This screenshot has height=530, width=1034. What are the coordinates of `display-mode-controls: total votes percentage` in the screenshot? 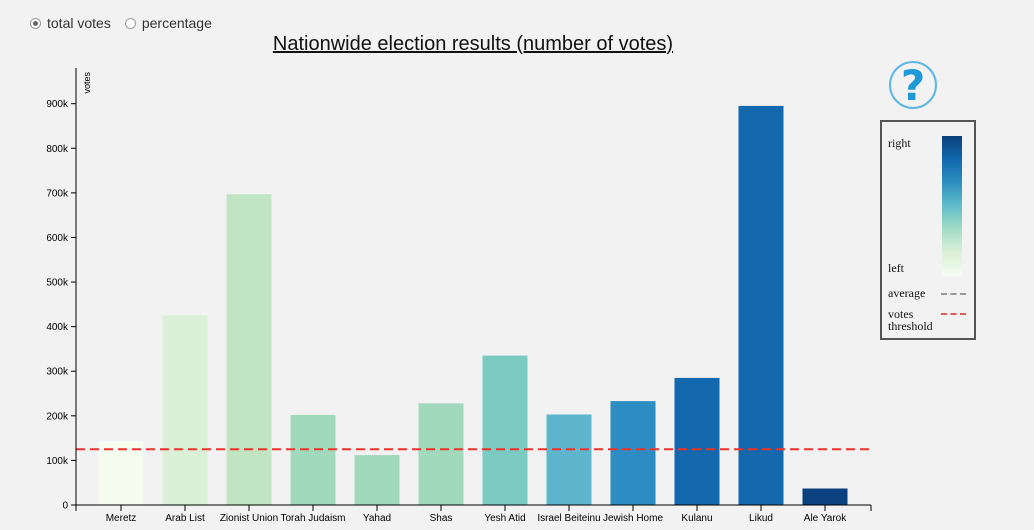 It's located at (121, 23).